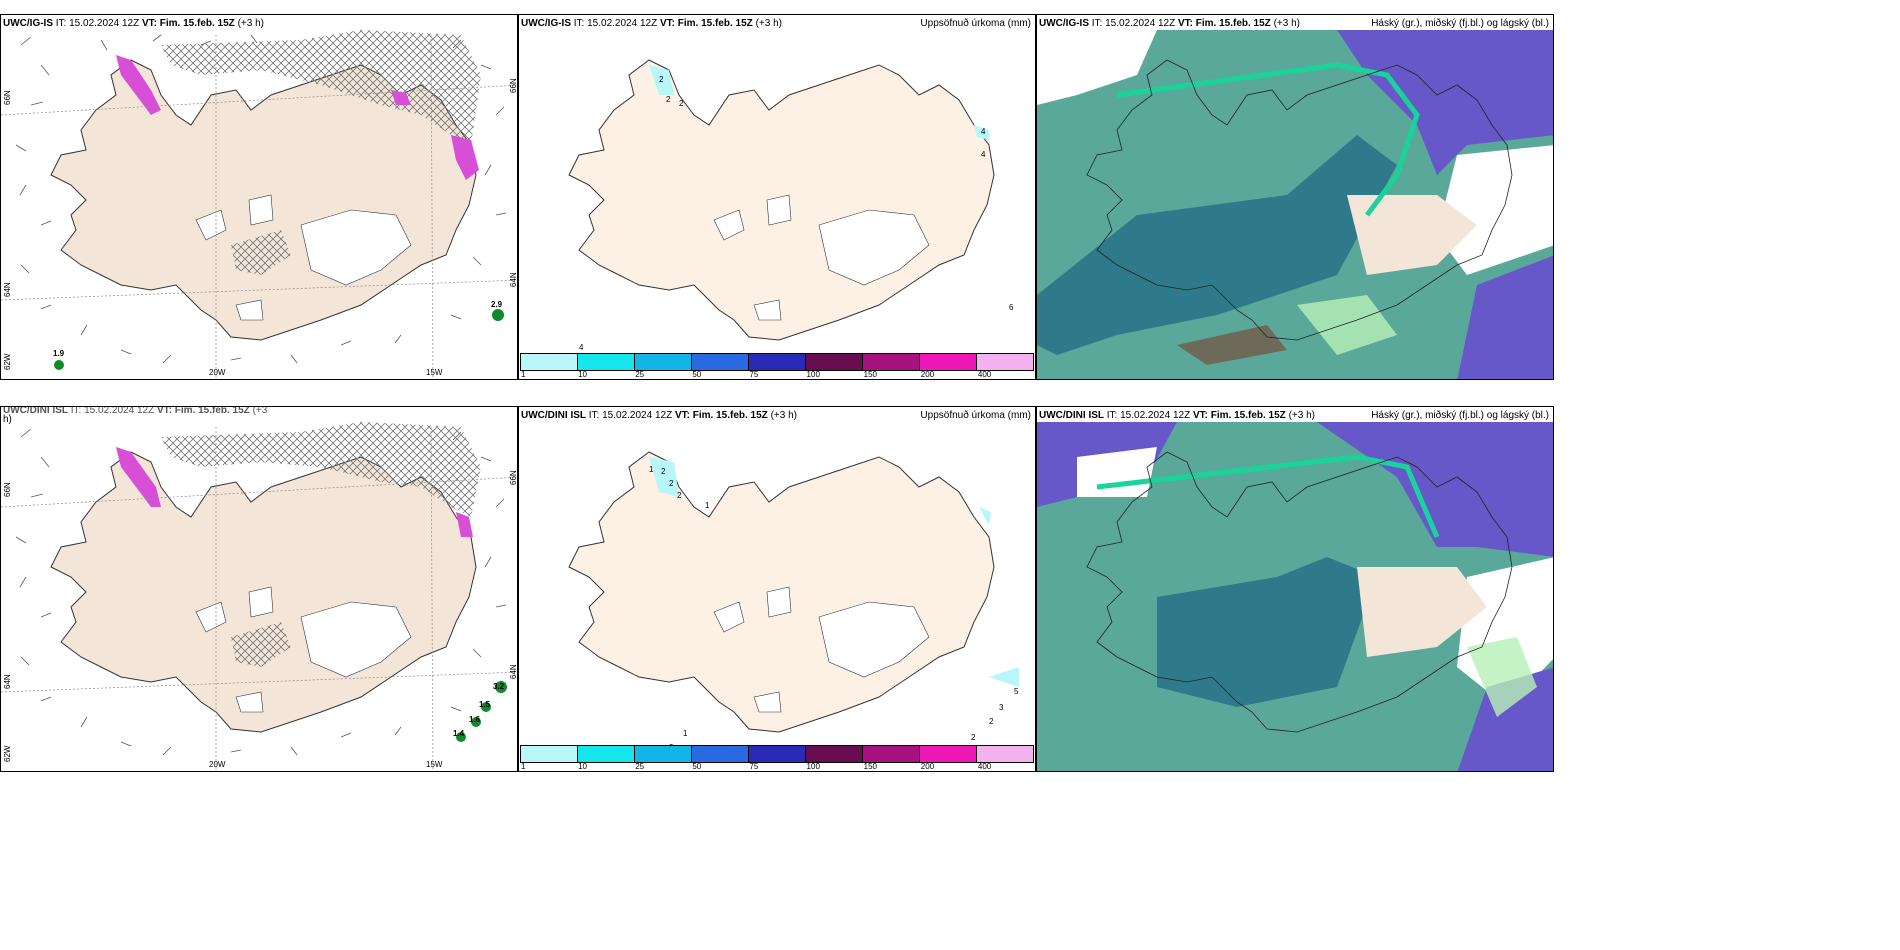  Describe the element at coordinates (1011, 307) in the screenshot. I see `point-value: 6` at that location.